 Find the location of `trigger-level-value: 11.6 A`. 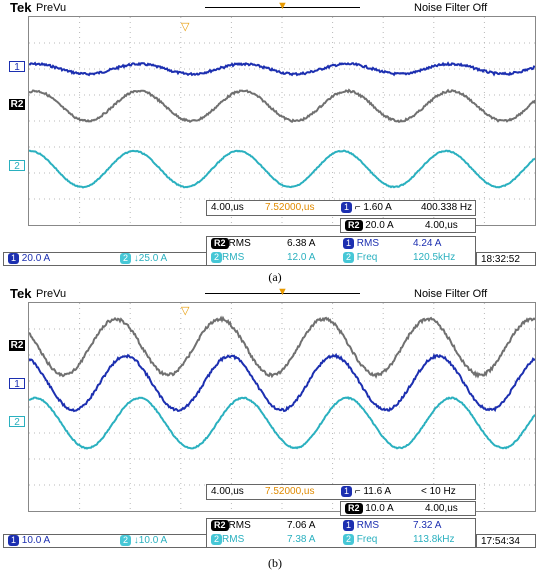

trigger-level-value: 11.6 A is located at coordinates (377, 491).